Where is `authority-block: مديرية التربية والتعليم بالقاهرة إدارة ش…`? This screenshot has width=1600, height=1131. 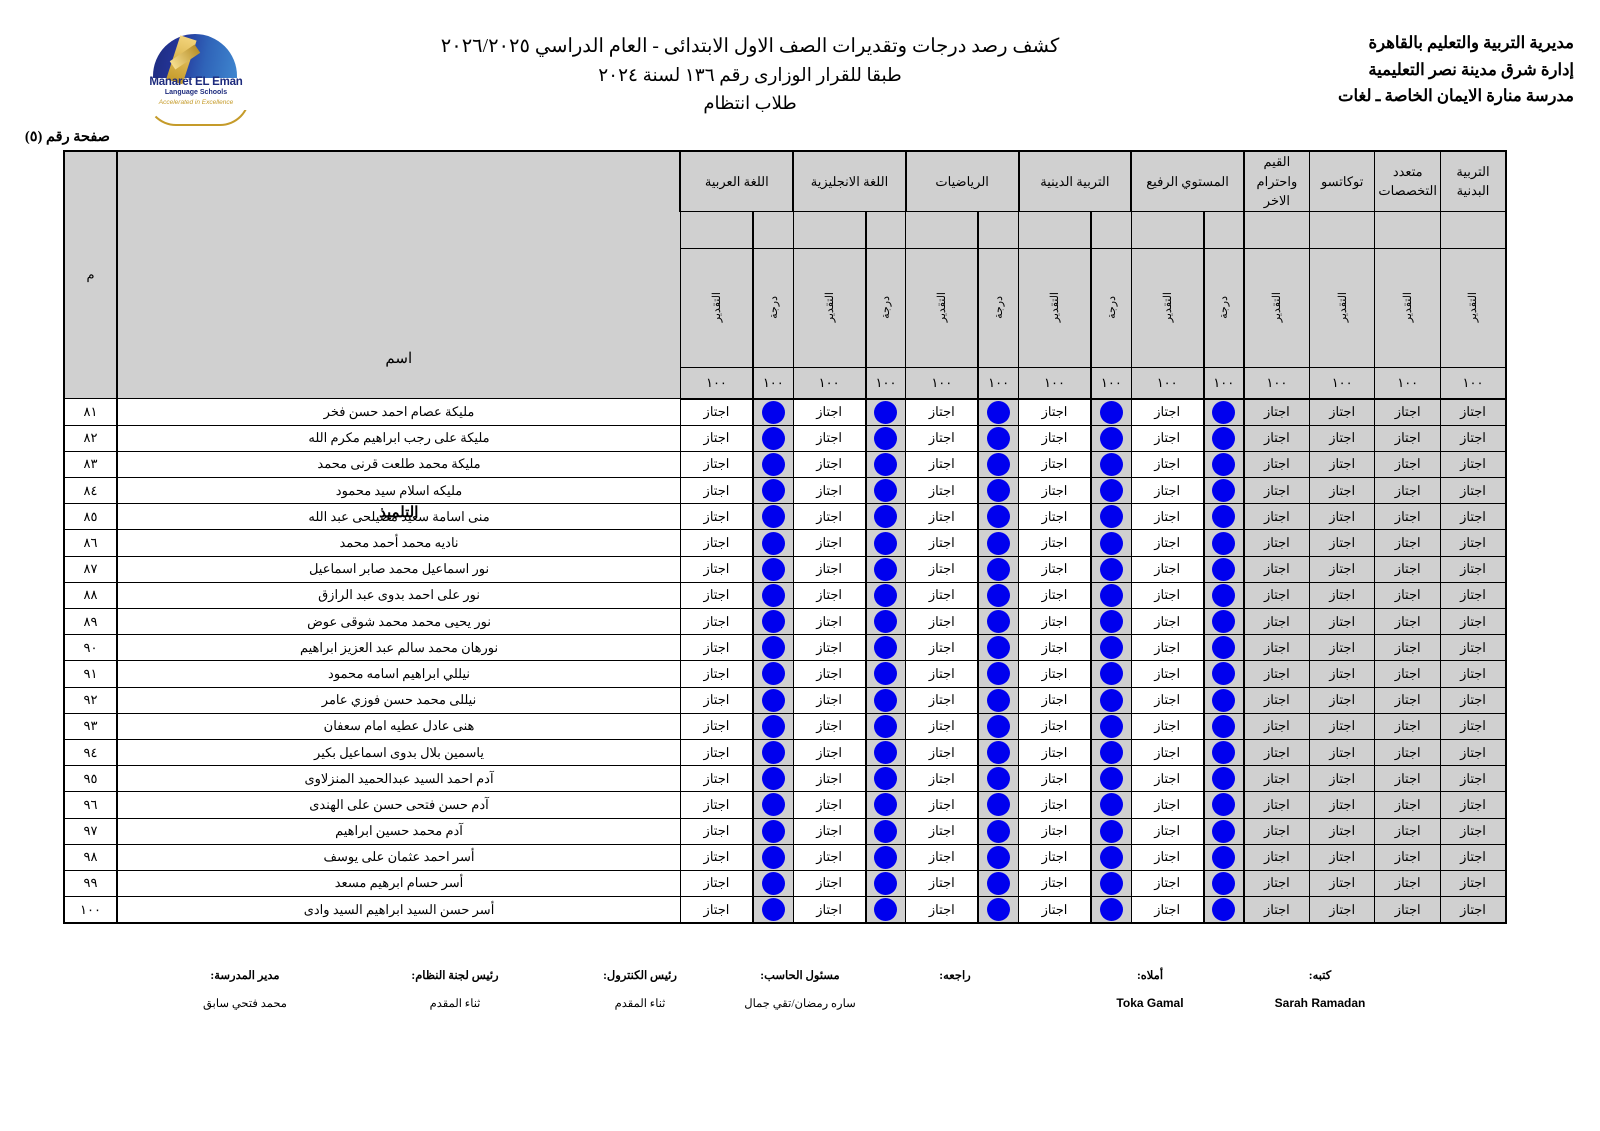 authority-block: مديرية التربية والتعليم بالقاهرة إدارة ش… is located at coordinates (1456, 70).